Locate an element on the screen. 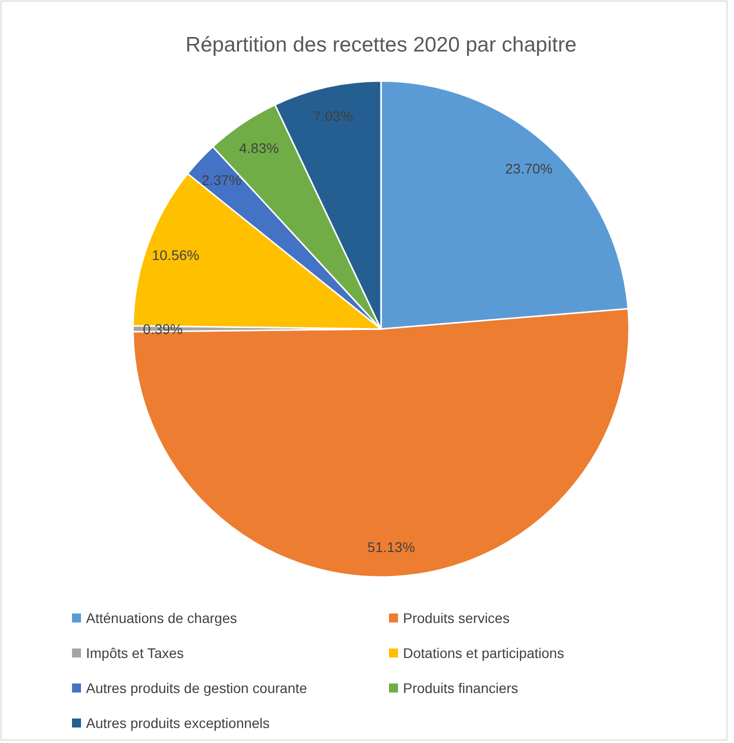 This screenshot has width=734, height=743. data-label: 4.83% is located at coordinates (259, 148).